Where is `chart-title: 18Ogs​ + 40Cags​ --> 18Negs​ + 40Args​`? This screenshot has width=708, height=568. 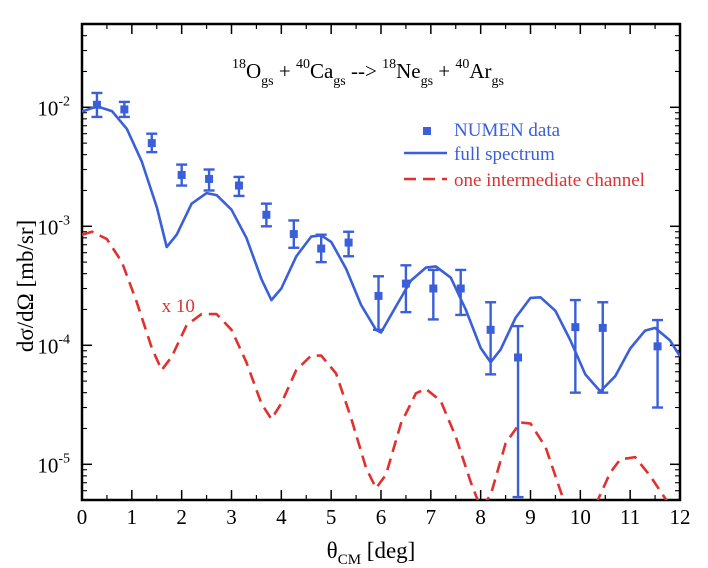
chart-title: 18Ogs​ + 40Cags​ --> 18Negs​ + 40Args​ is located at coordinates (368, 73).